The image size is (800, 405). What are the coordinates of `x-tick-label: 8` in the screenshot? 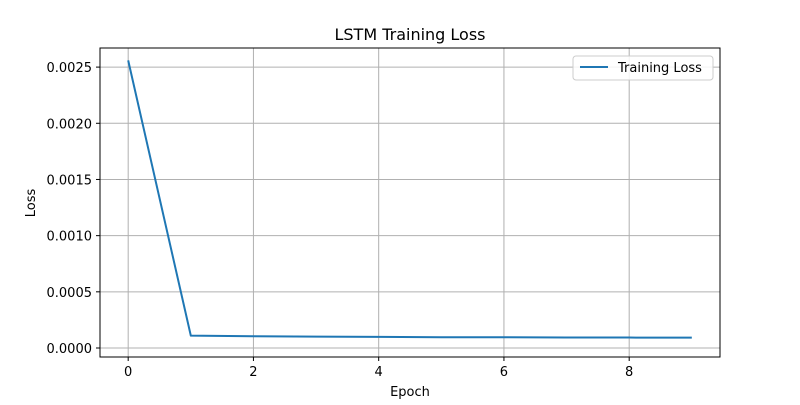 It's located at (629, 372).